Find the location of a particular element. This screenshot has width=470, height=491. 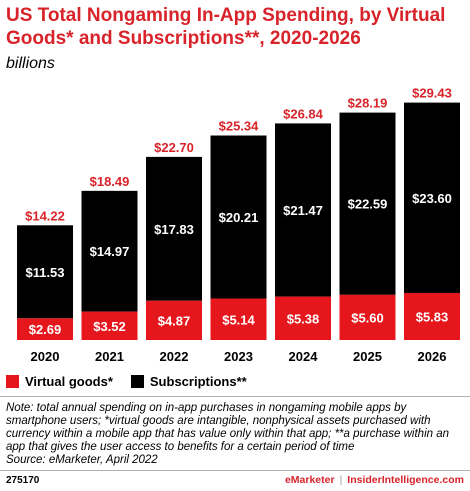

legend-item-subscriptions: Subscriptions** is located at coordinates (188, 381).